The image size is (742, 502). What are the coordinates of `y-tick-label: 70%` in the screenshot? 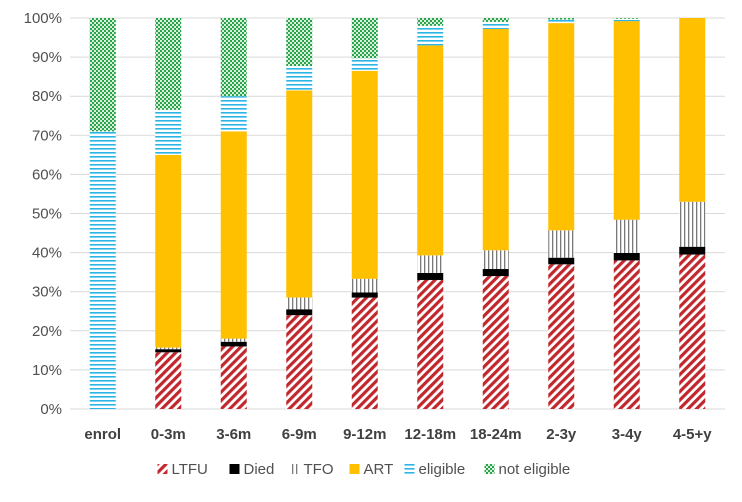 It's located at (47, 135).